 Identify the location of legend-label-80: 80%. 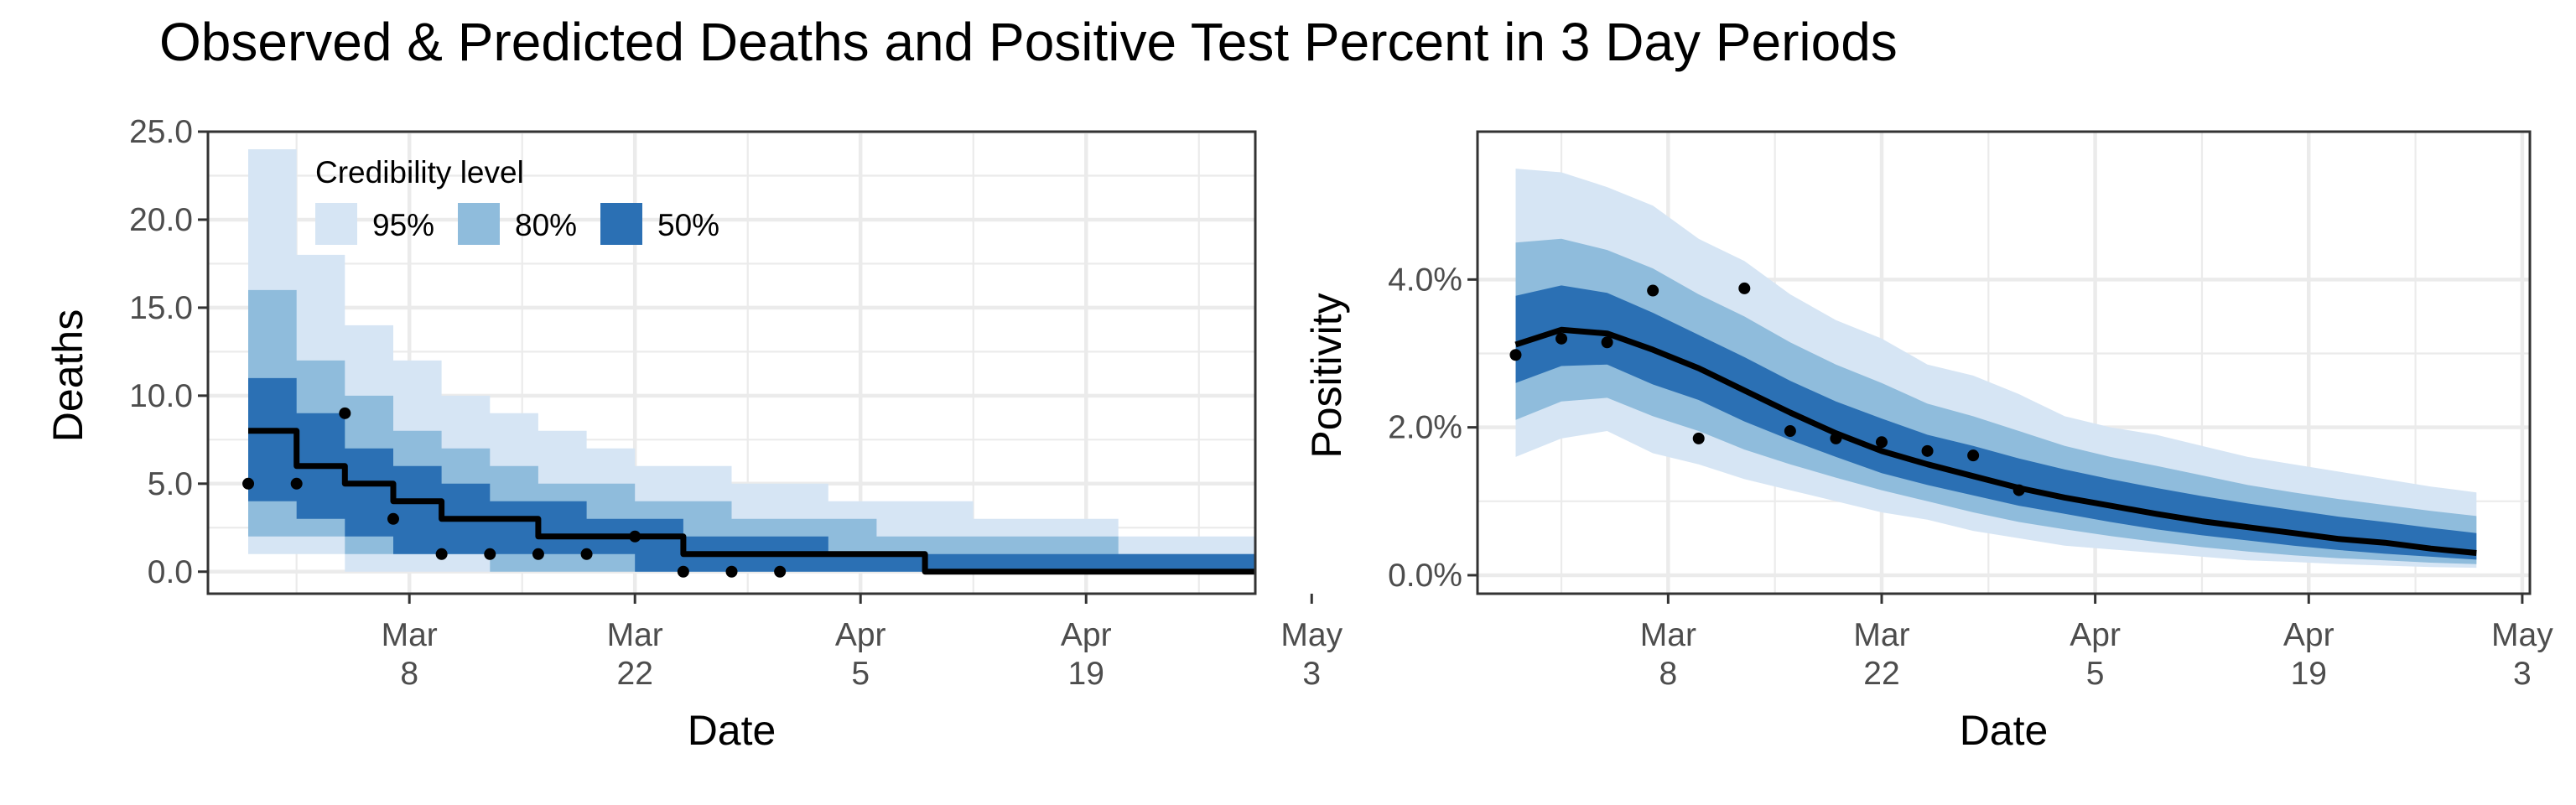
(546, 225).